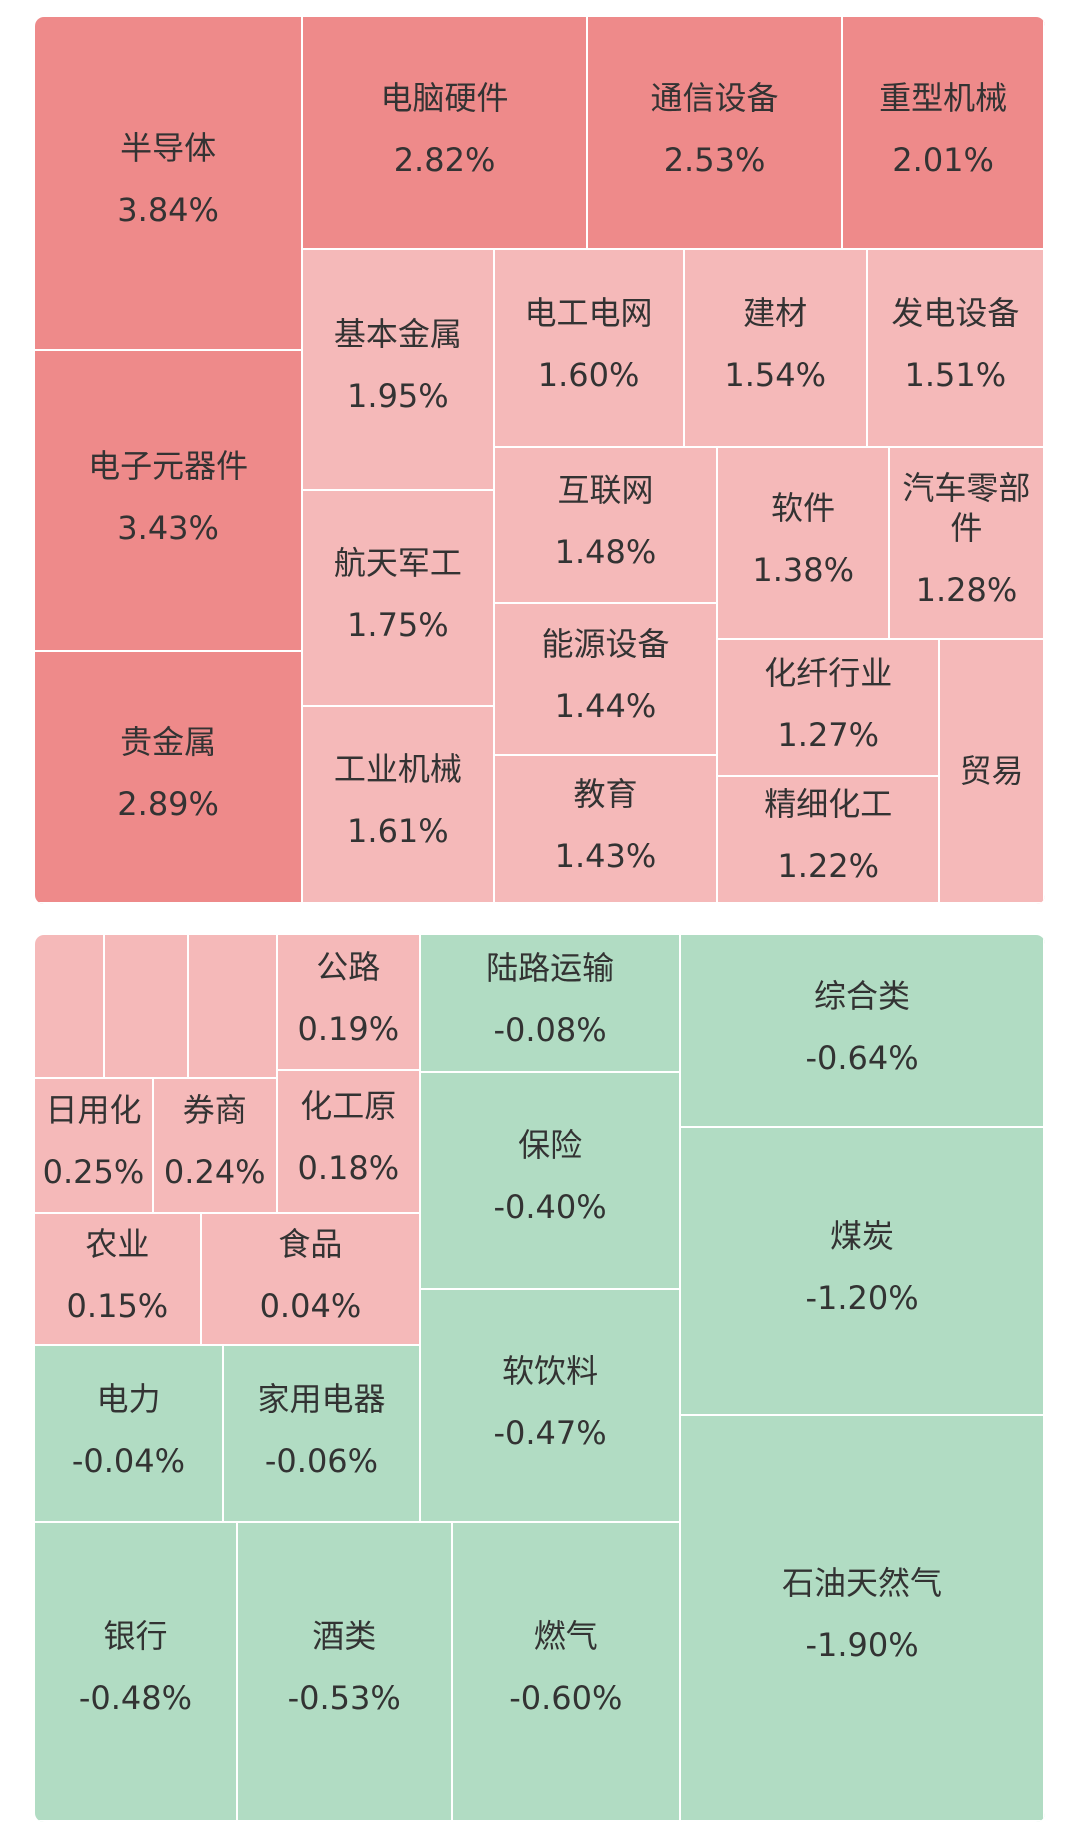 The image size is (1080, 1828). I want to click on tile-value: 0.25%, so click(93, 1172).